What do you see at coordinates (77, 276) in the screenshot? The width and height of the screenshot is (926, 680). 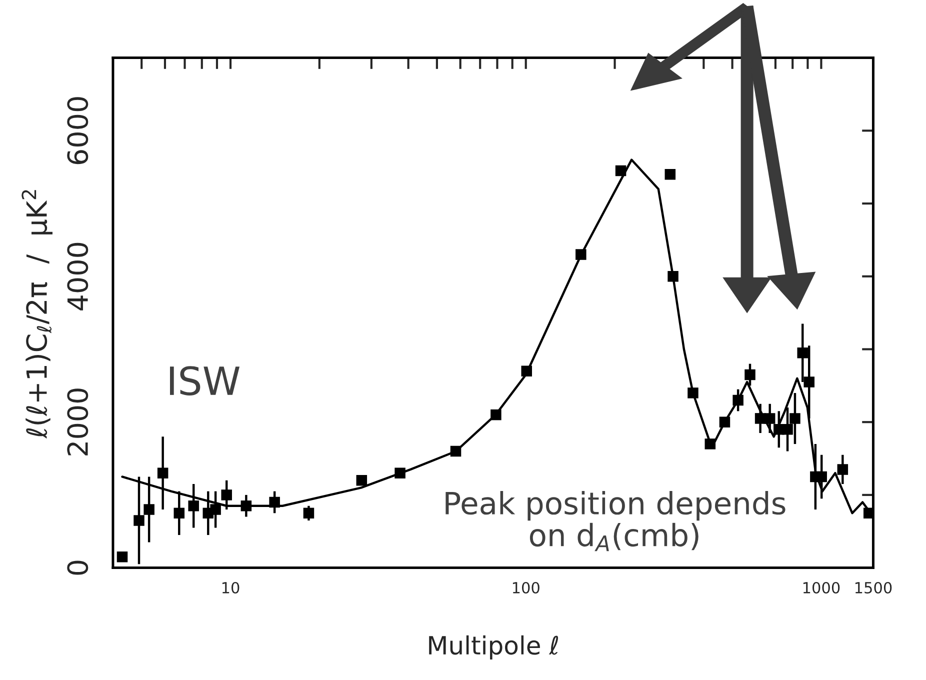 I see `y-tick-label: 4000` at bounding box center [77, 276].